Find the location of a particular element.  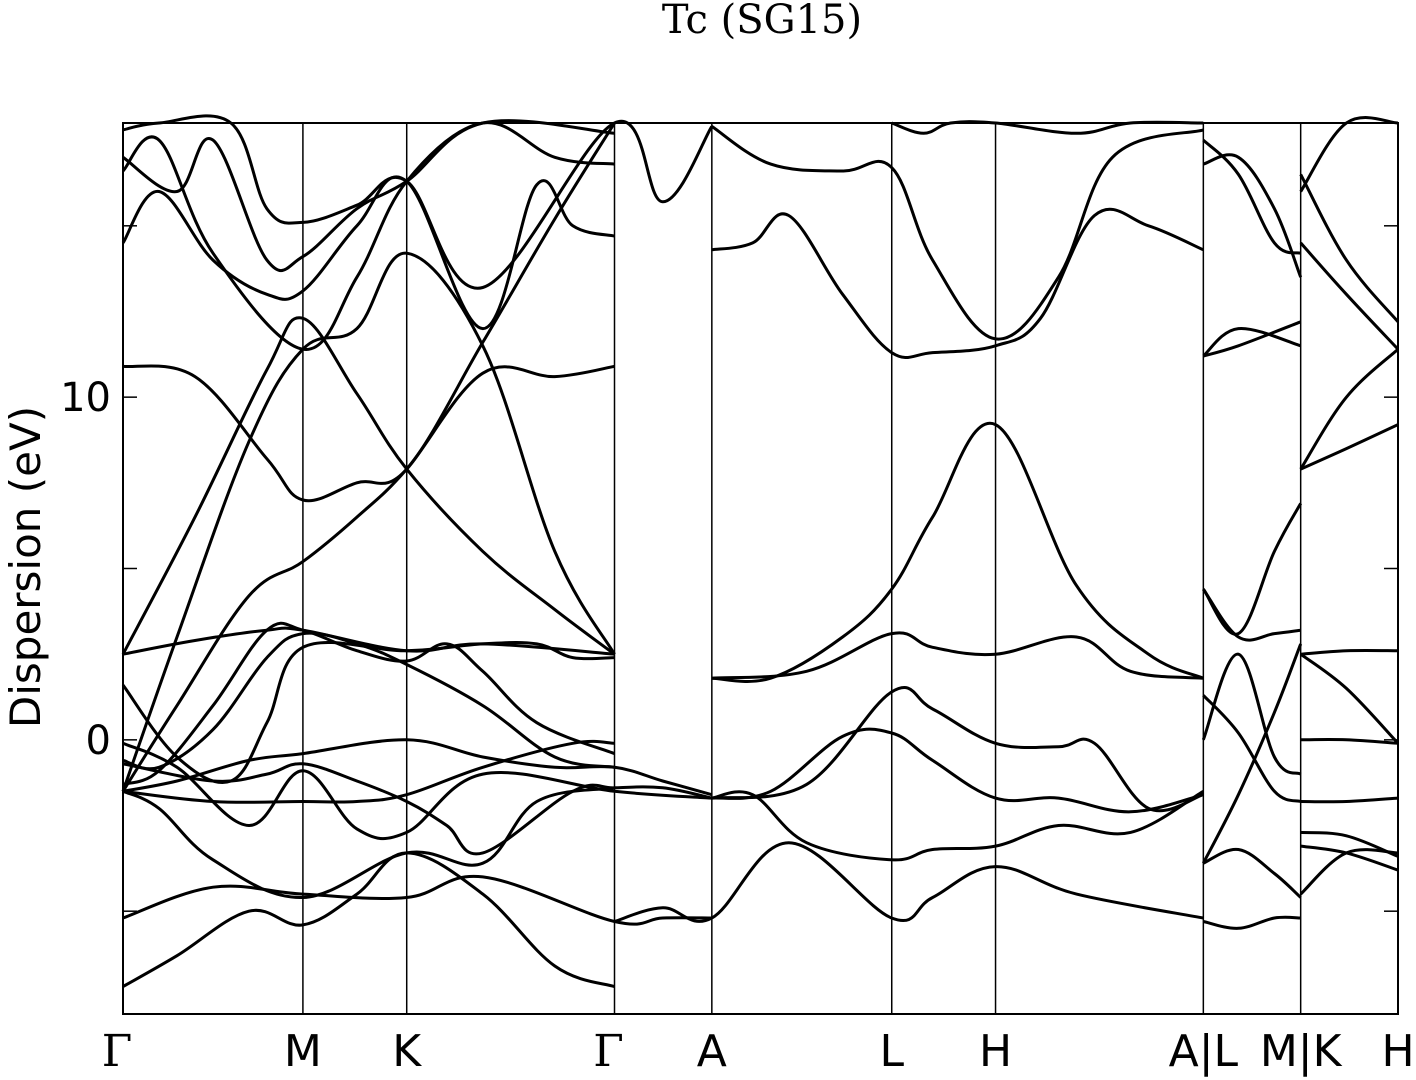

kpoint-label: K is located at coordinates (407, 1051).